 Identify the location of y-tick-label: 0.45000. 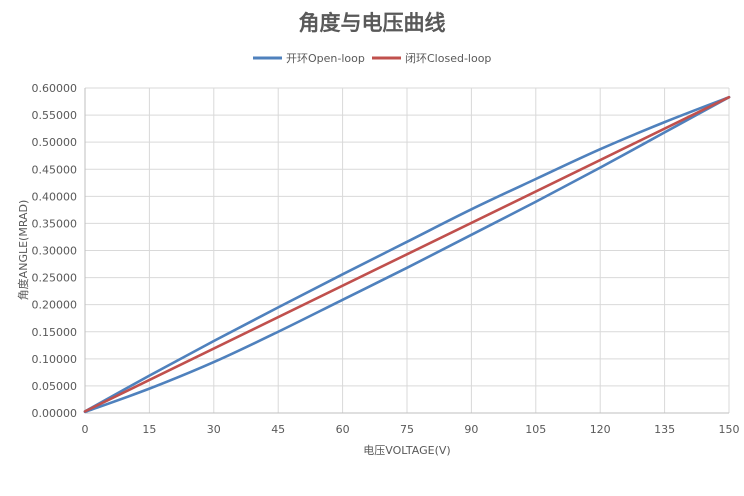
(55, 169).